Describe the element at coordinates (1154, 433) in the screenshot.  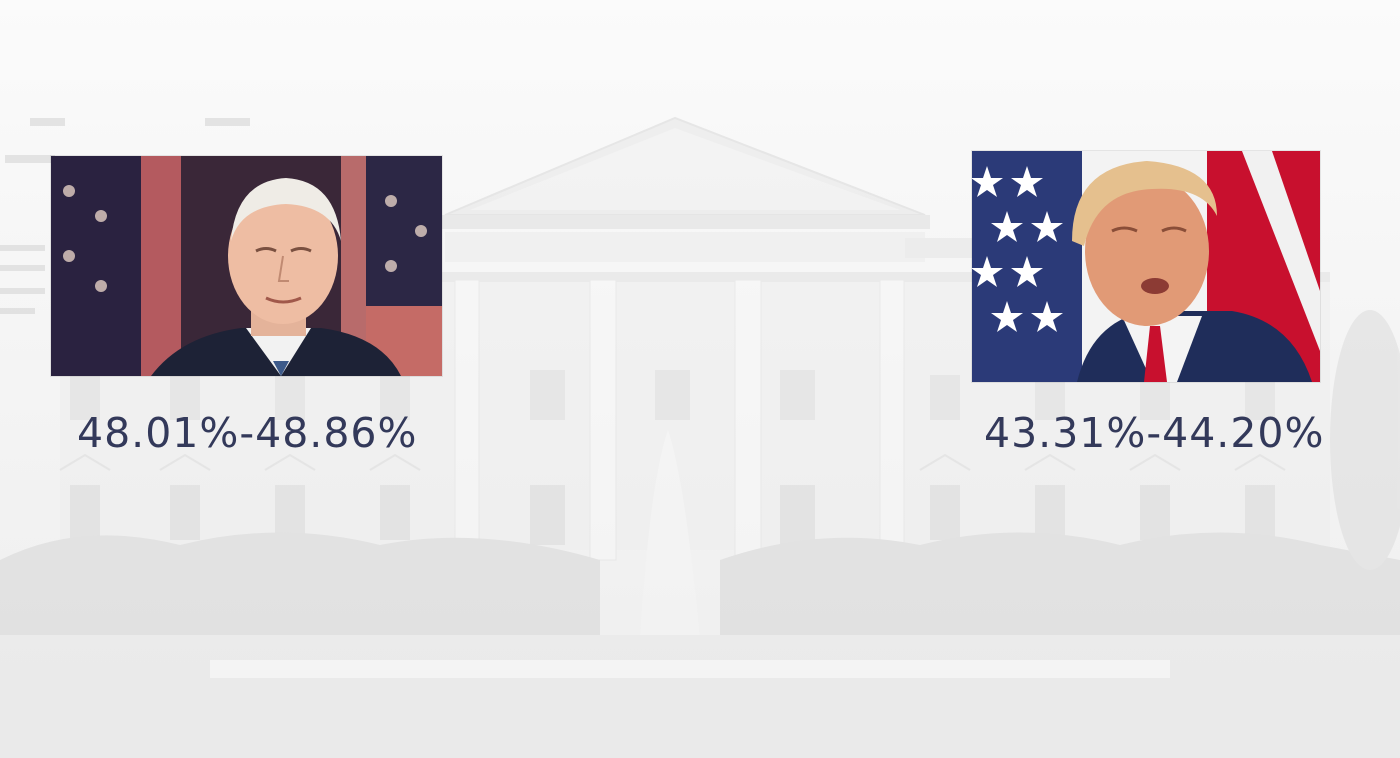
I see `right-range-text: 43.31%-44.20%` at that location.